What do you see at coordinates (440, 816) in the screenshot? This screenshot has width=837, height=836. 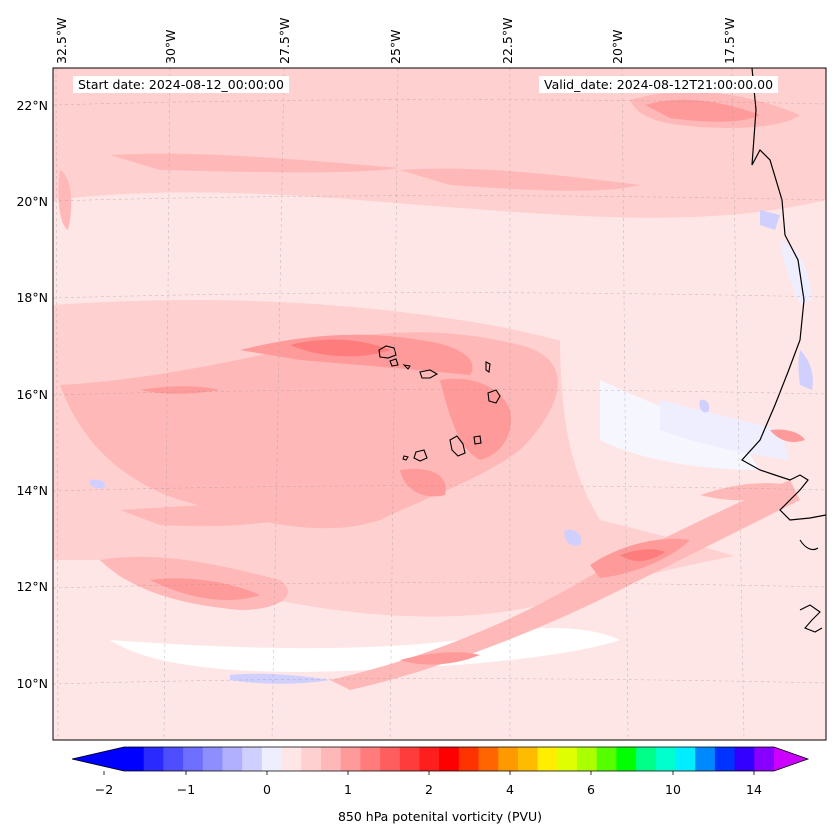 I see `colorbar-title: 850 hPa potenital vorticity (PVU)` at bounding box center [440, 816].